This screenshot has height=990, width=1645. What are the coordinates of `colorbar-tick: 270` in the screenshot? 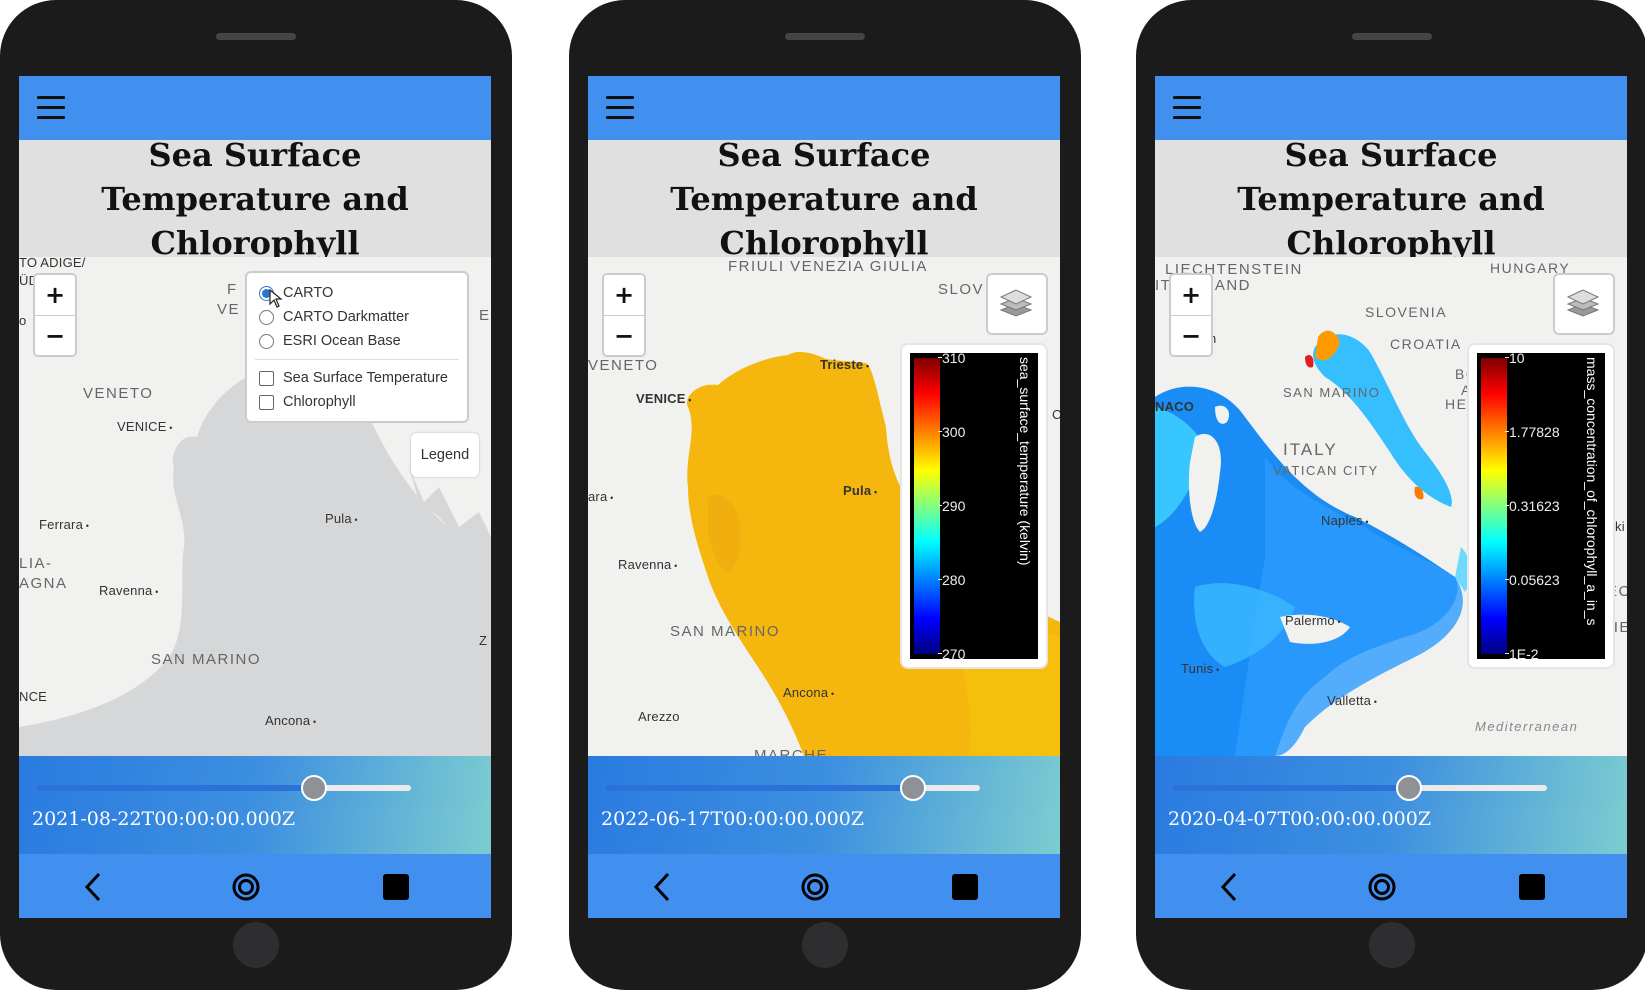 It's located at (951, 654).